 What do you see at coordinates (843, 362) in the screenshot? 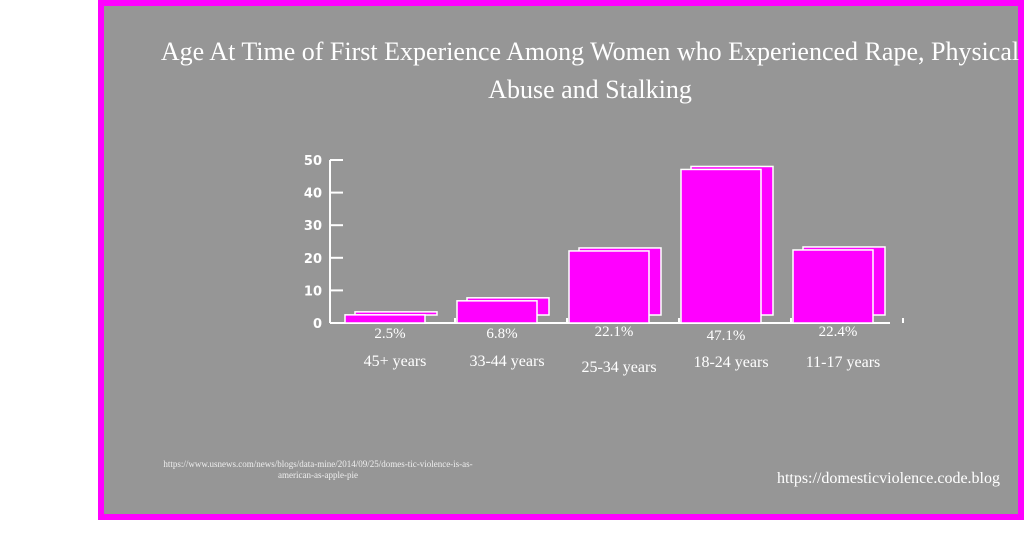
I see `category-label: 11-17 years` at bounding box center [843, 362].